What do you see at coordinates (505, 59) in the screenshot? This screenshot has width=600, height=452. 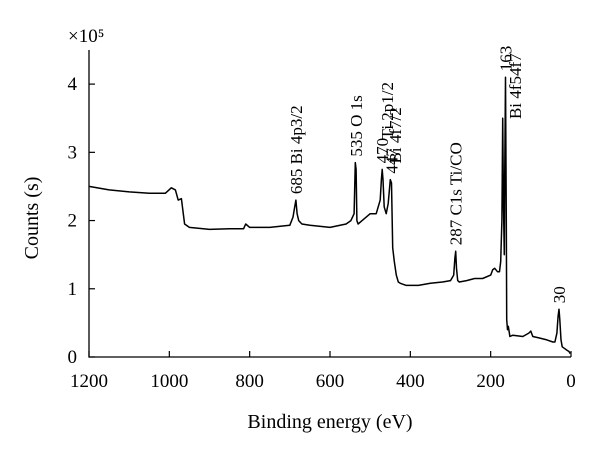 I see `peak-label: 163` at bounding box center [505, 59].